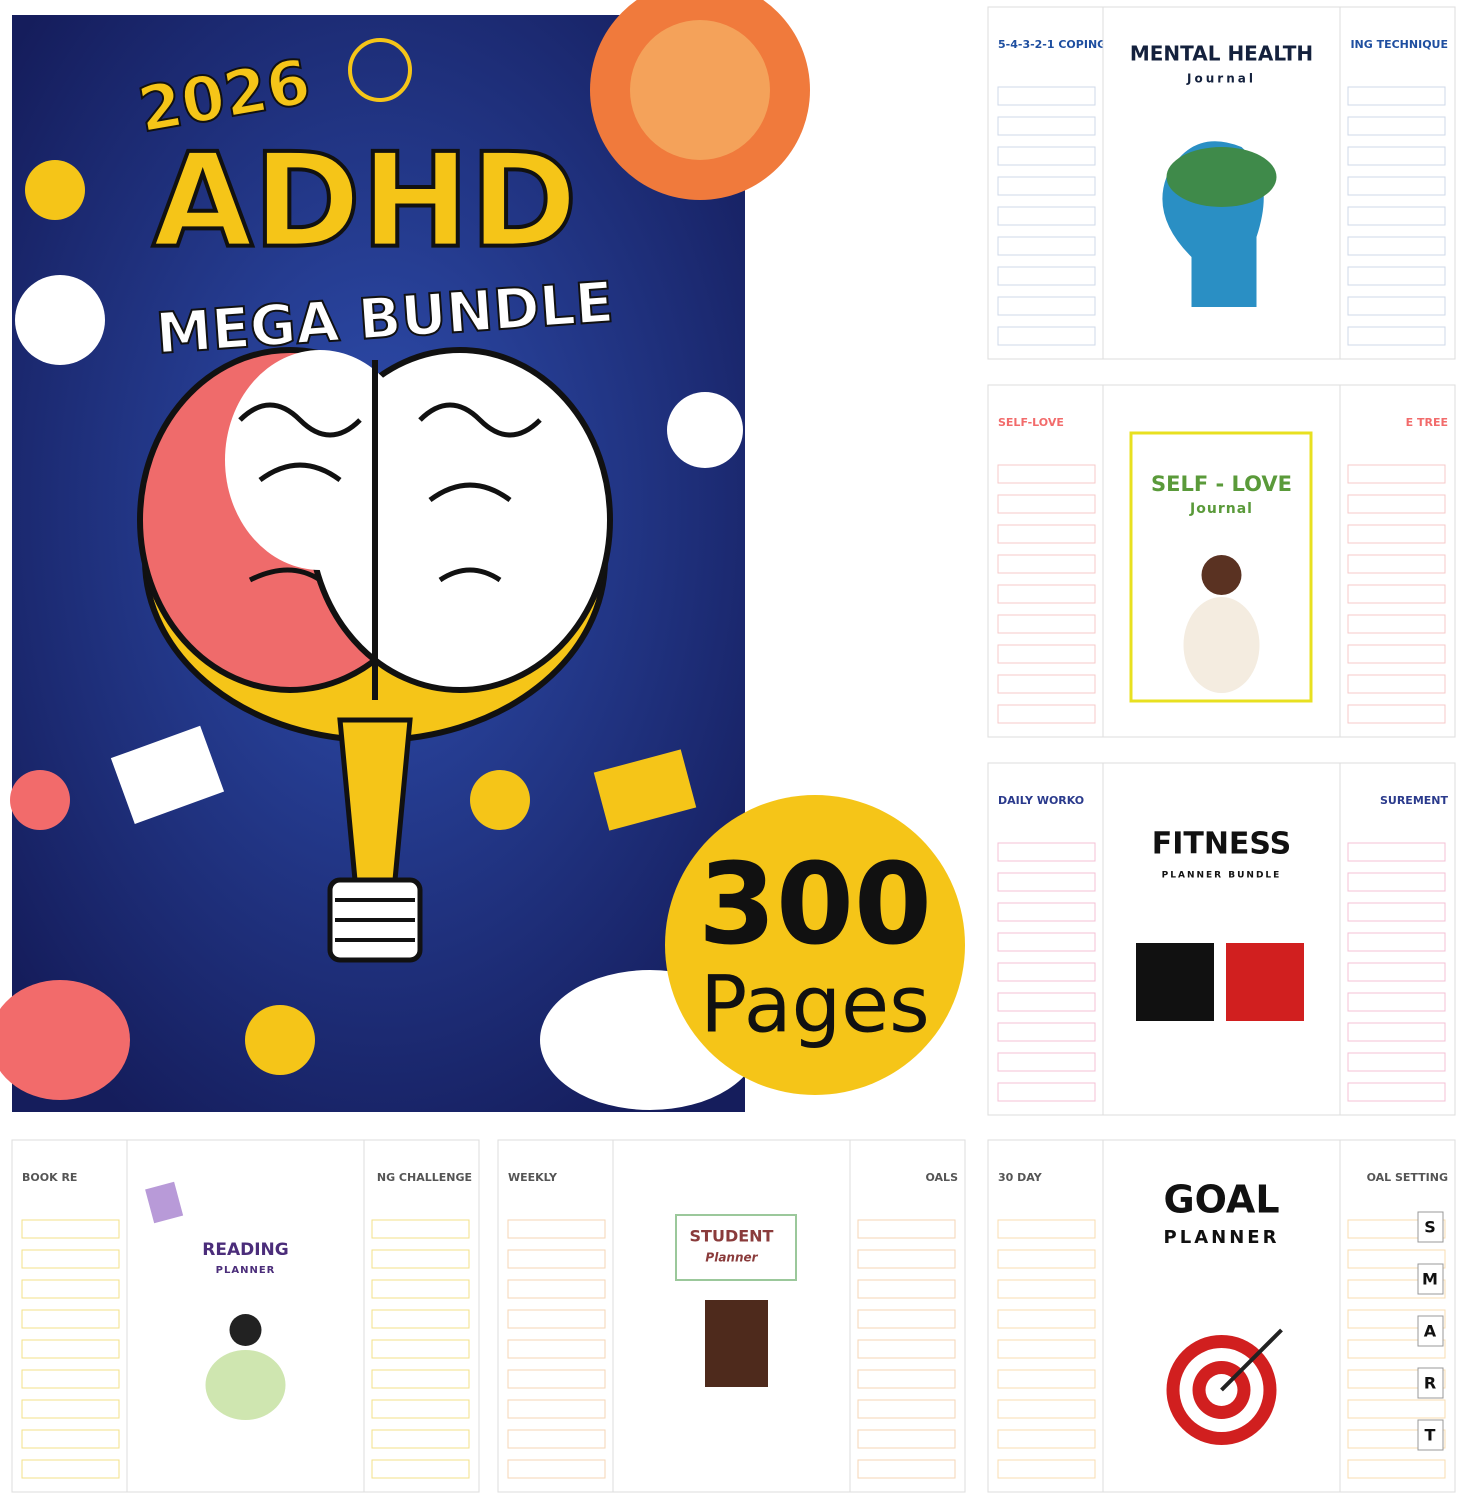 This screenshot has height=1500, width=1462. I want to click on planner-set: DAILY WORKO SUREMENT FITNESS PLANNER BUNDLE, so click(1221, 939).